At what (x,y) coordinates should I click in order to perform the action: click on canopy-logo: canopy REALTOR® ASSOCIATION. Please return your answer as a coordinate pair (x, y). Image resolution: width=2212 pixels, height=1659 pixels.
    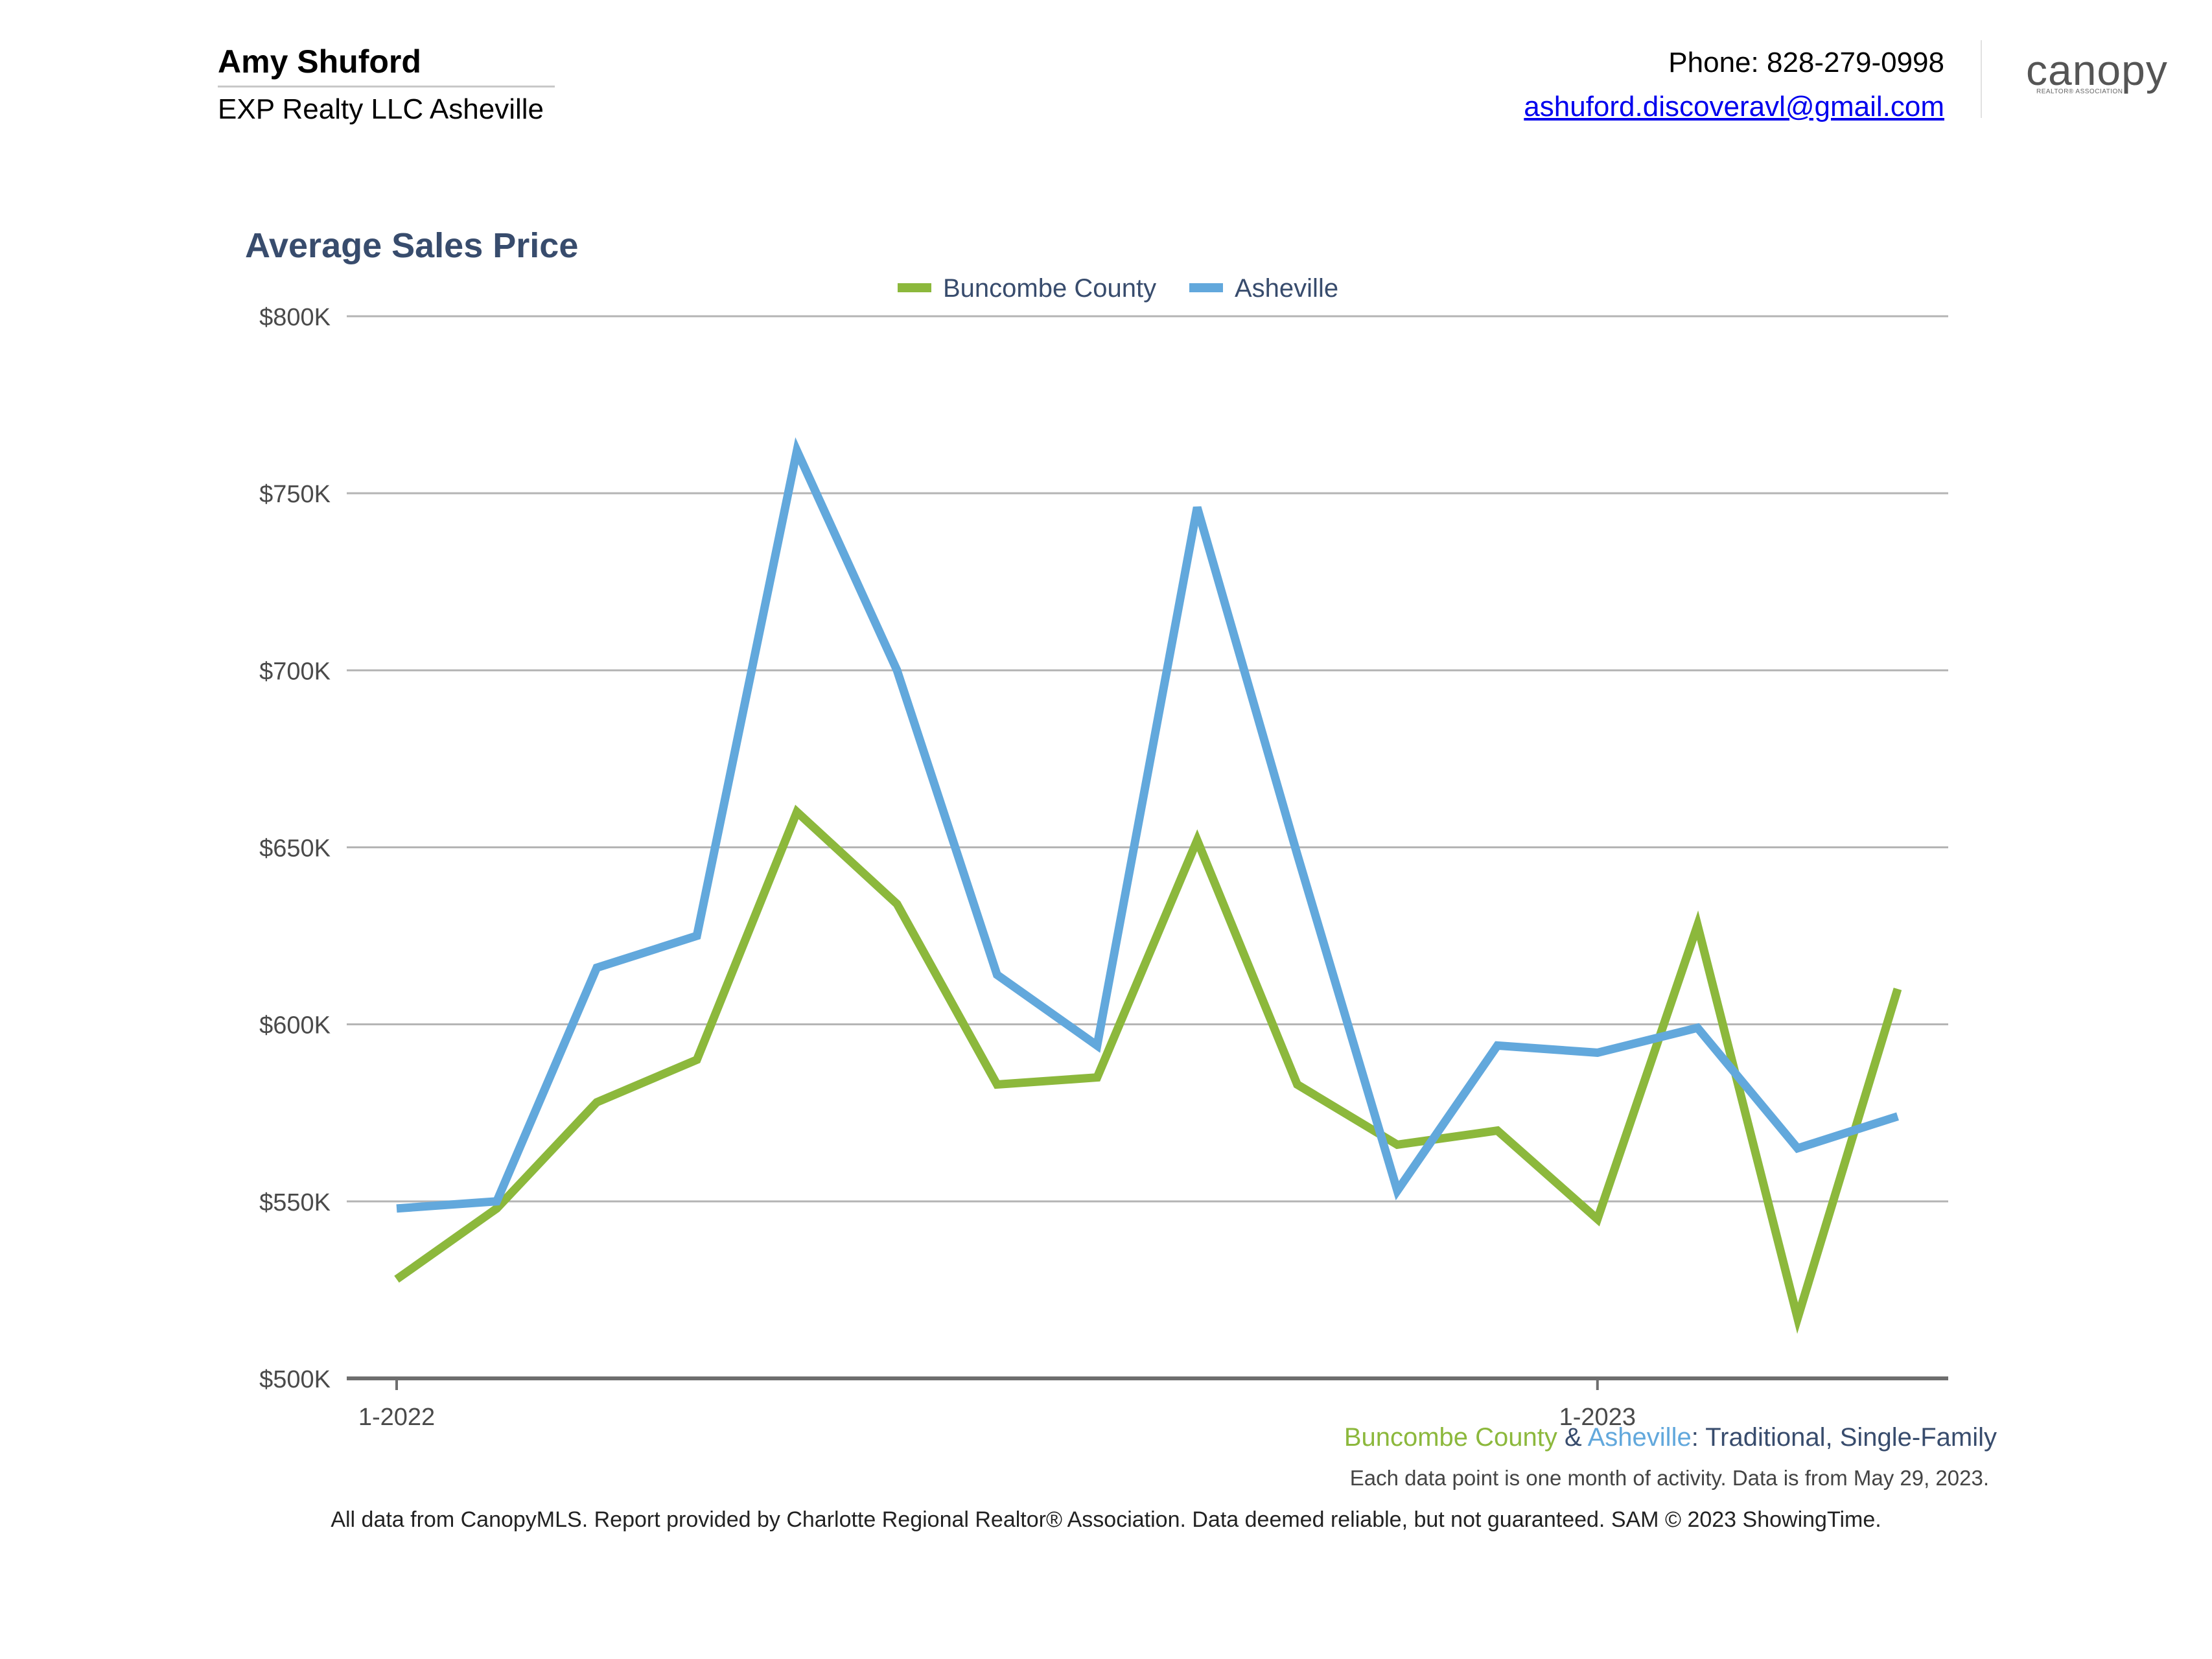
    Looking at the image, I should click on (2095, 78).